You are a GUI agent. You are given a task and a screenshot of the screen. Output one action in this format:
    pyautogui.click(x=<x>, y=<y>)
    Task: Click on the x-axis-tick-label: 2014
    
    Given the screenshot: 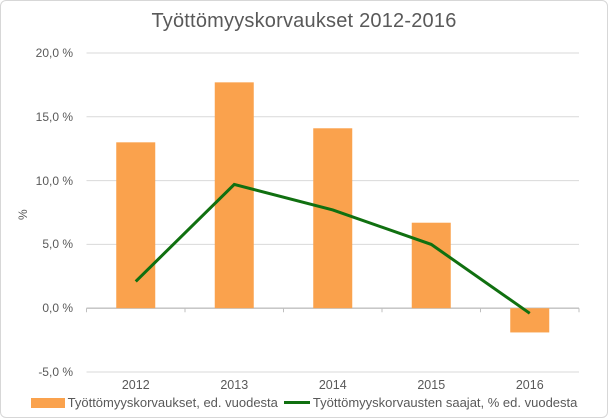 What is the action you would take?
    pyautogui.click(x=332, y=385)
    